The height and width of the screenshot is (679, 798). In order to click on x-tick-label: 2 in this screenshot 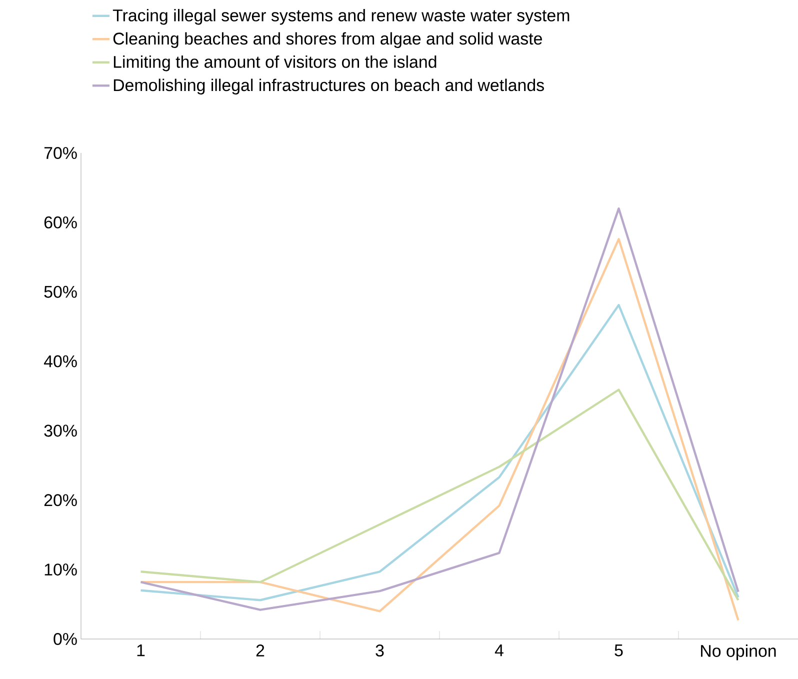, I will do `click(260, 650)`.